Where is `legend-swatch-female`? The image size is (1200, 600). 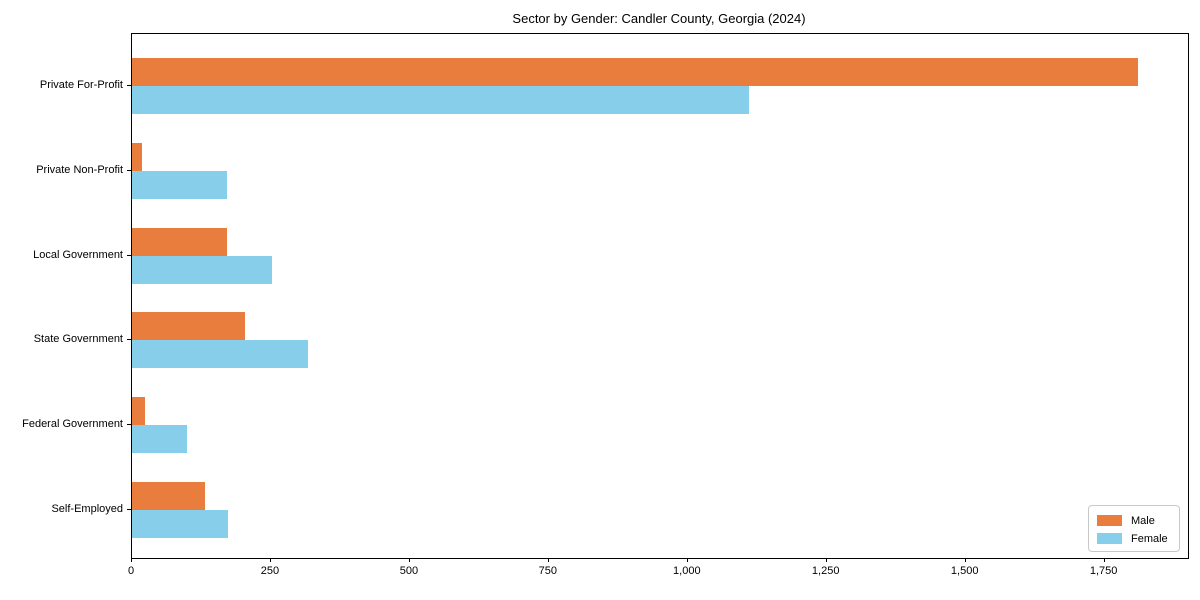
legend-swatch-female is located at coordinates (1109, 538).